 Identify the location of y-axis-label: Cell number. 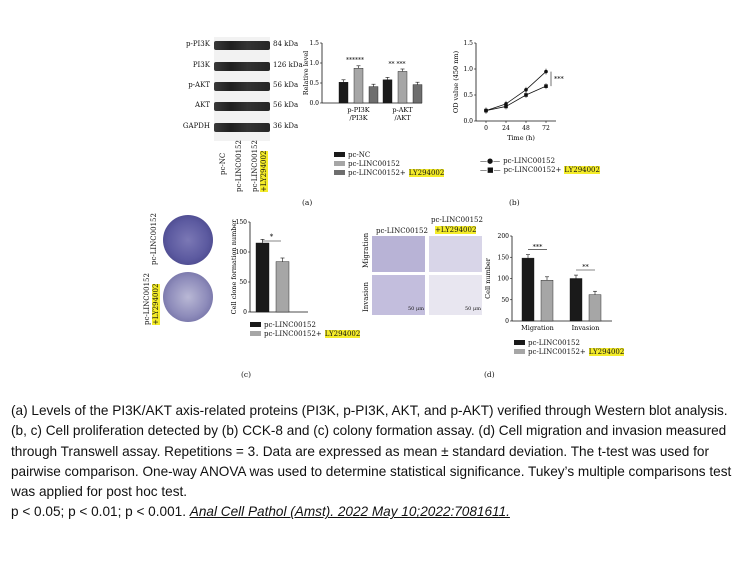
(488, 278).